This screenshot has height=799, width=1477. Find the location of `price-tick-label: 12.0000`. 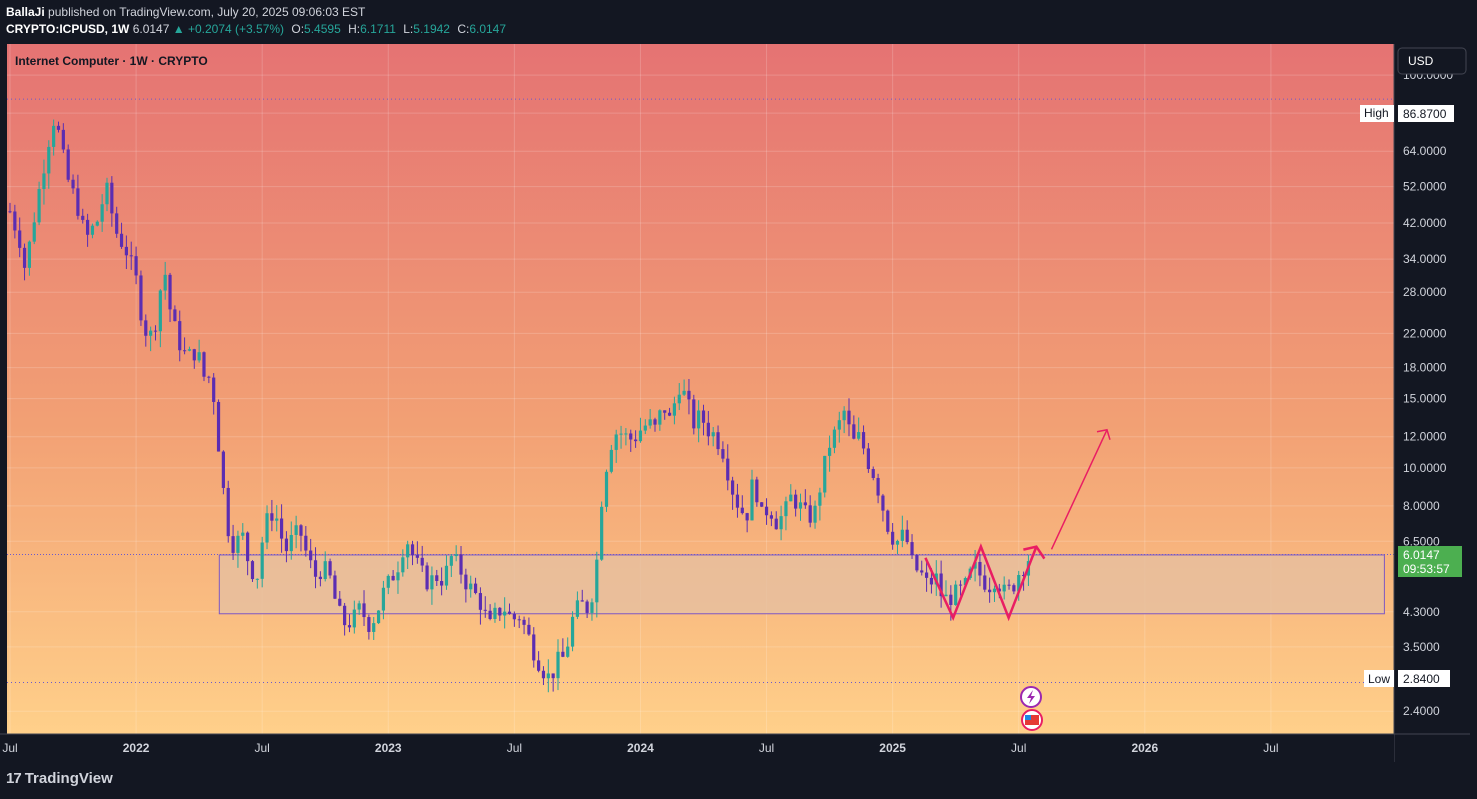

price-tick-label: 12.0000 is located at coordinates (1425, 437).